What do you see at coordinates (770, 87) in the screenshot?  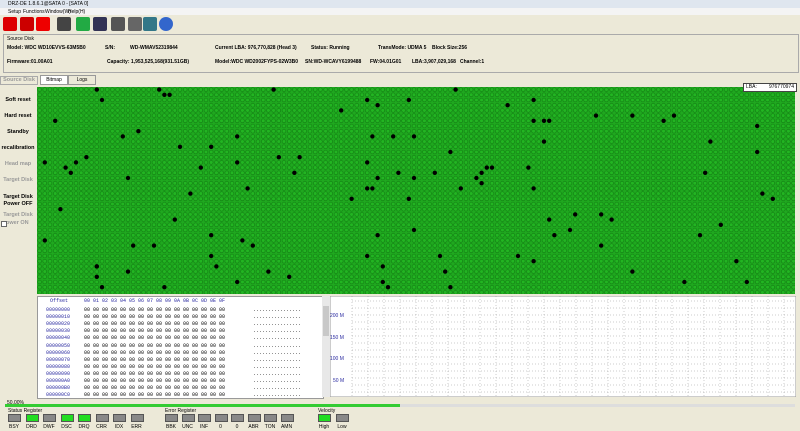 I see `lba-tooltip: LBA: 976770974` at bounding box center [770, 87].